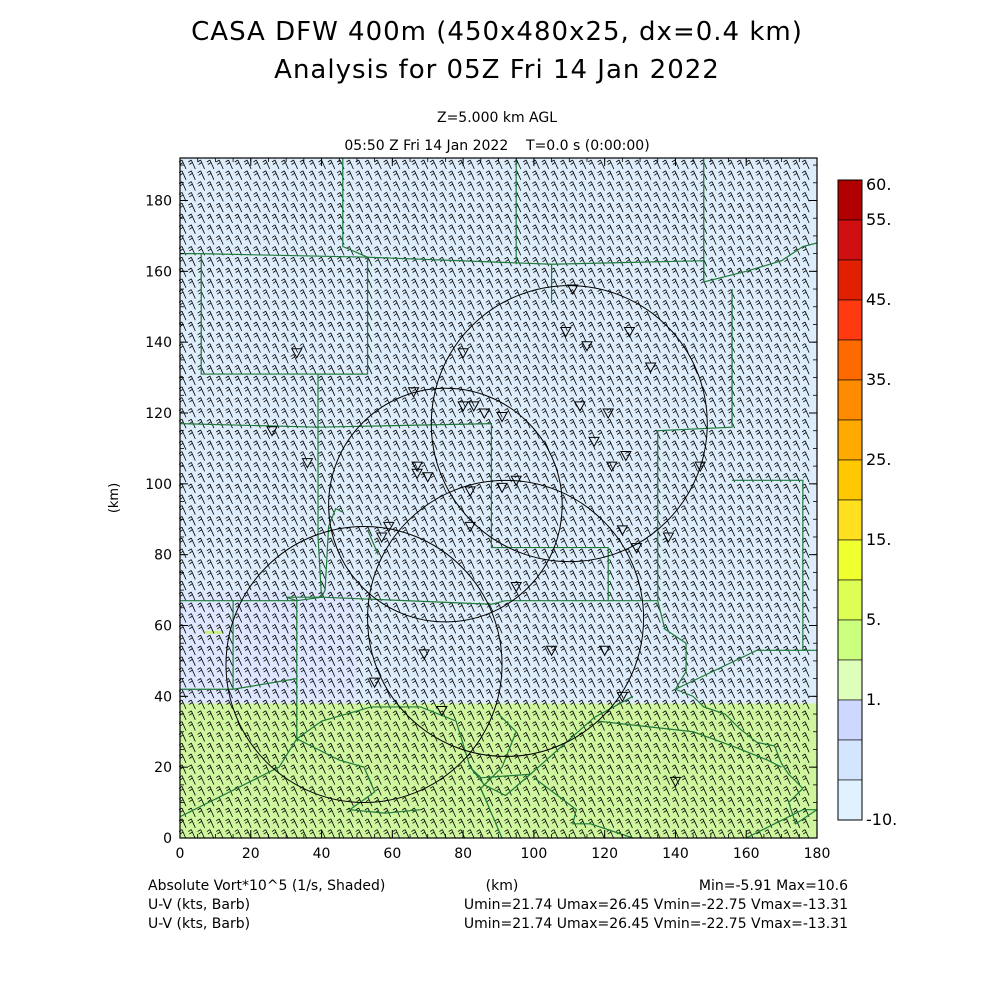 Image resolution: width=1000 pixels, height=1000 pixels. What do you see at coordinates (158, 343) in the screenshot?
I see `y-tick-label: 140` at bounding box center [158, 343].